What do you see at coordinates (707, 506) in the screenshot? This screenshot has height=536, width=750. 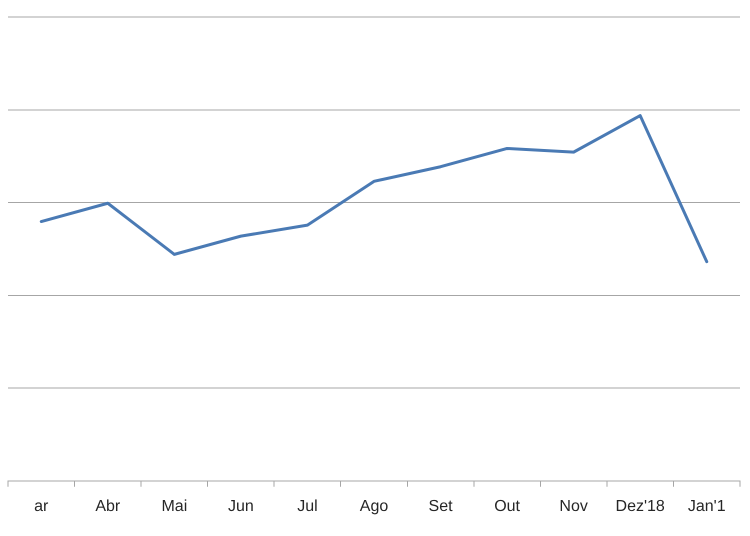 I see `x-tick-label: Jan'1` at bounding box center [707, 506].